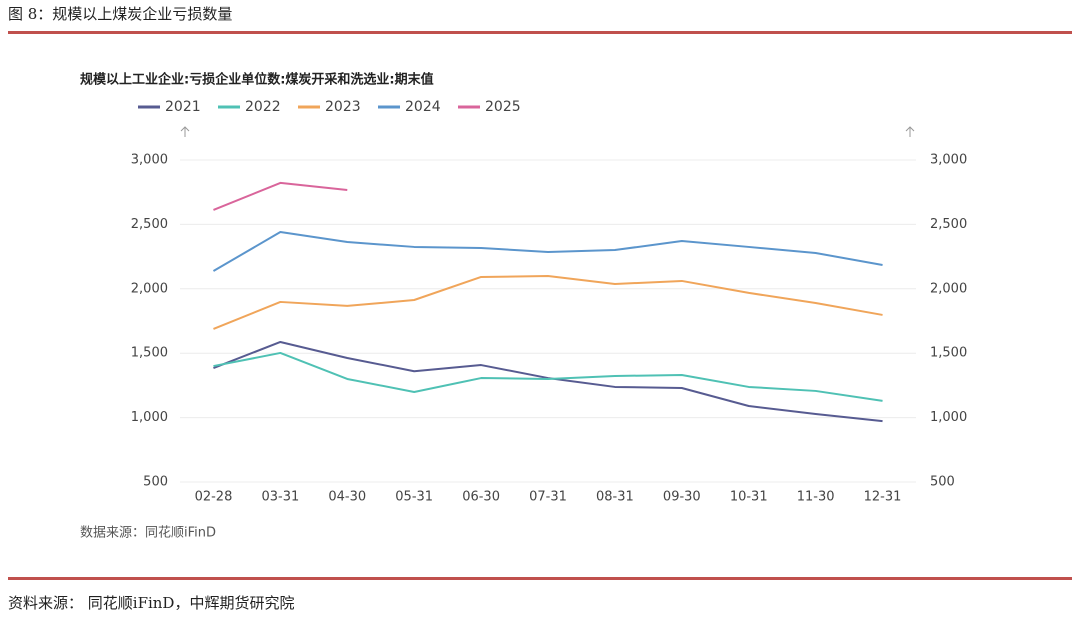  I want to click on x-tick-label: 04-30, so click(347, 497).